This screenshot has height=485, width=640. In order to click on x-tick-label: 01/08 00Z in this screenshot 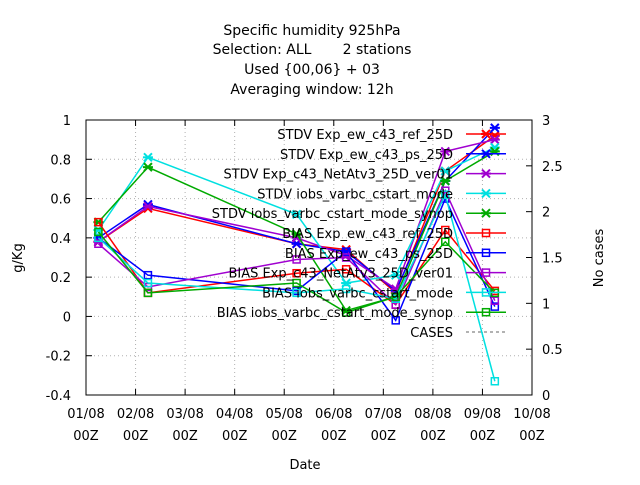, I will do `click(85, 425)`.